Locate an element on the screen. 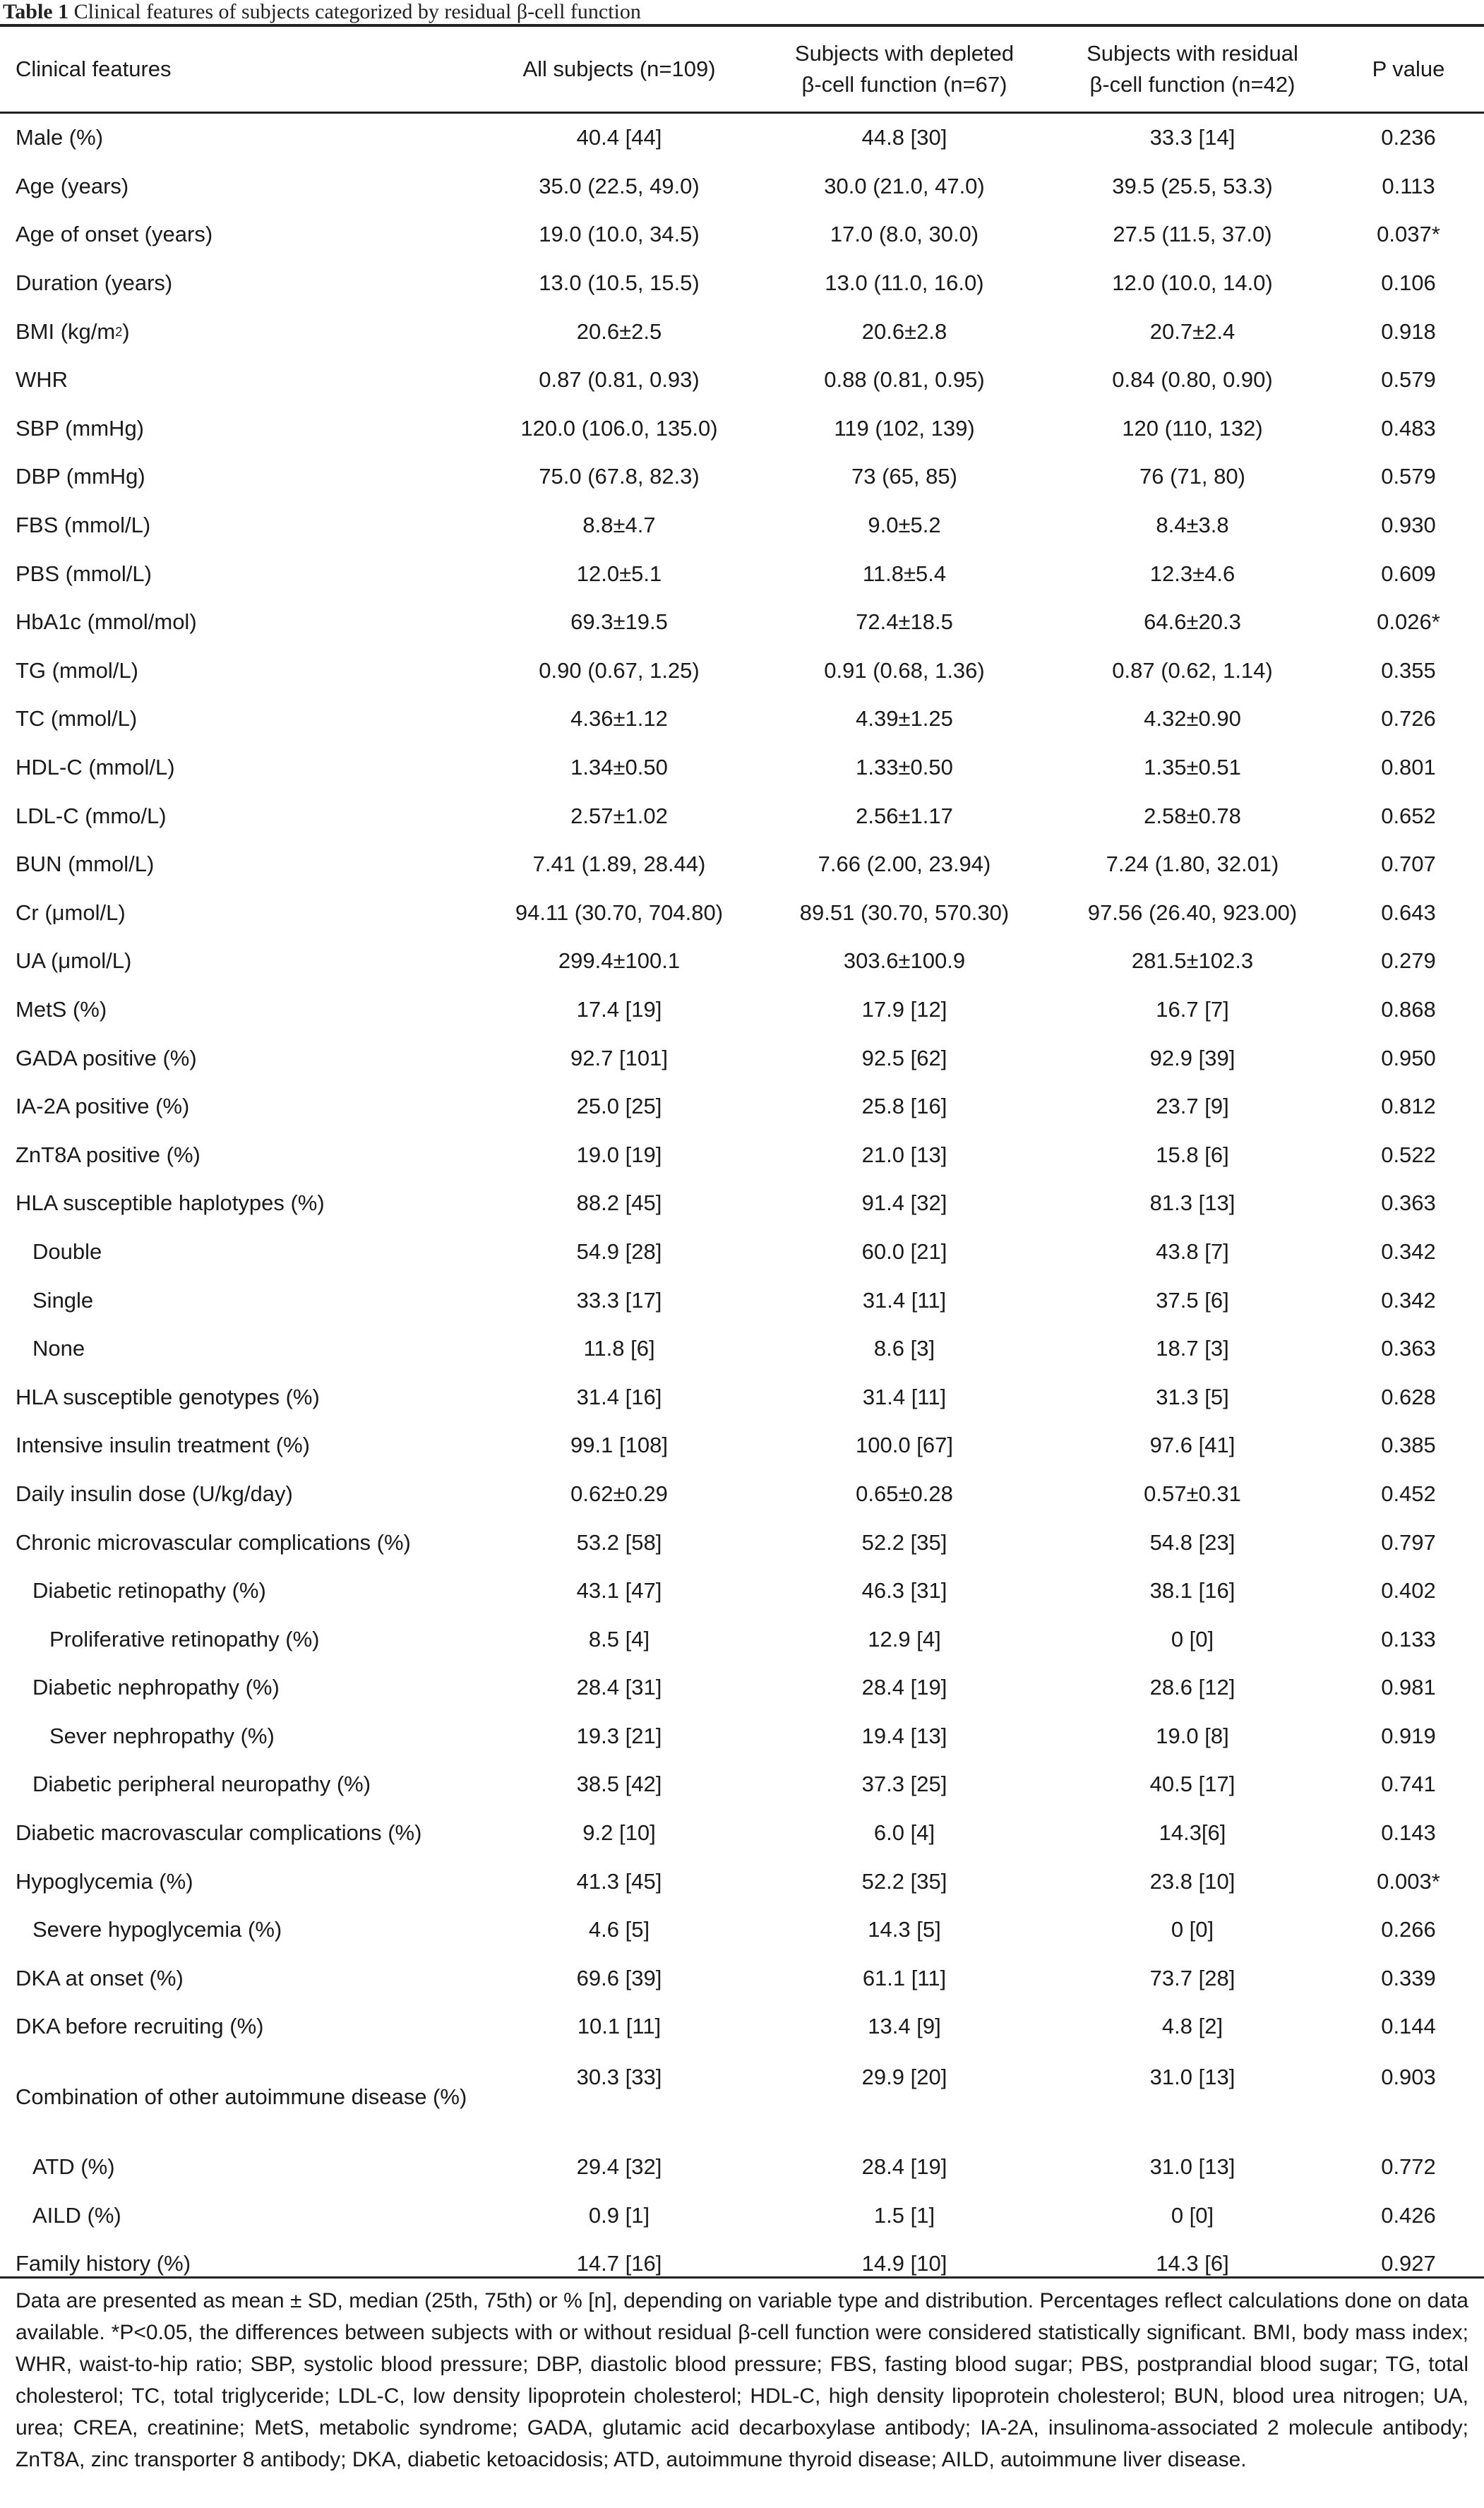 This screenshot has width=1484, height=2508. cell-residual: 38.1 [16] is located at coordinates (1192, 1591).